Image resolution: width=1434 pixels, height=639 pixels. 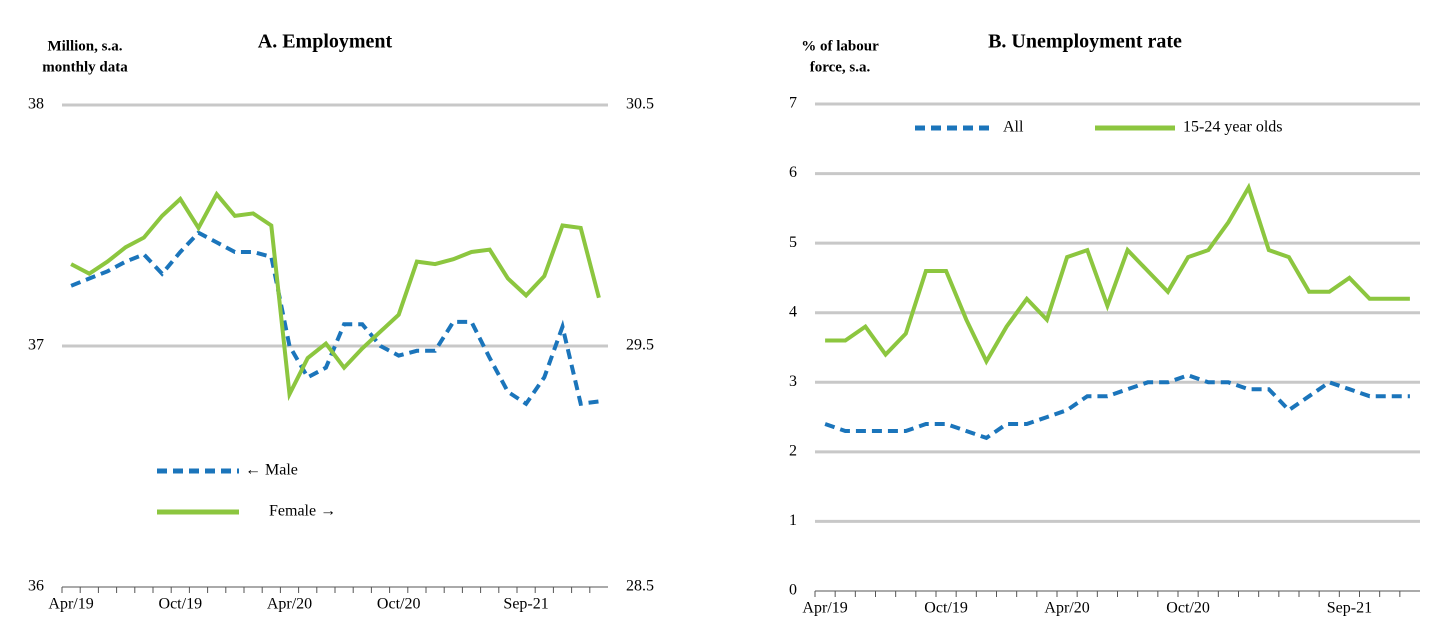 What do you see at coordinates (840, 46) in the screenshot?
I see `y-axis-label: % of labour` at bounding box center [840, 46].